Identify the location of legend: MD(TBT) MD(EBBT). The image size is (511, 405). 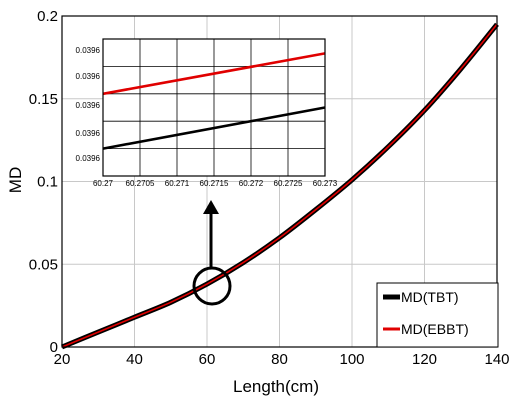
(437, 315).